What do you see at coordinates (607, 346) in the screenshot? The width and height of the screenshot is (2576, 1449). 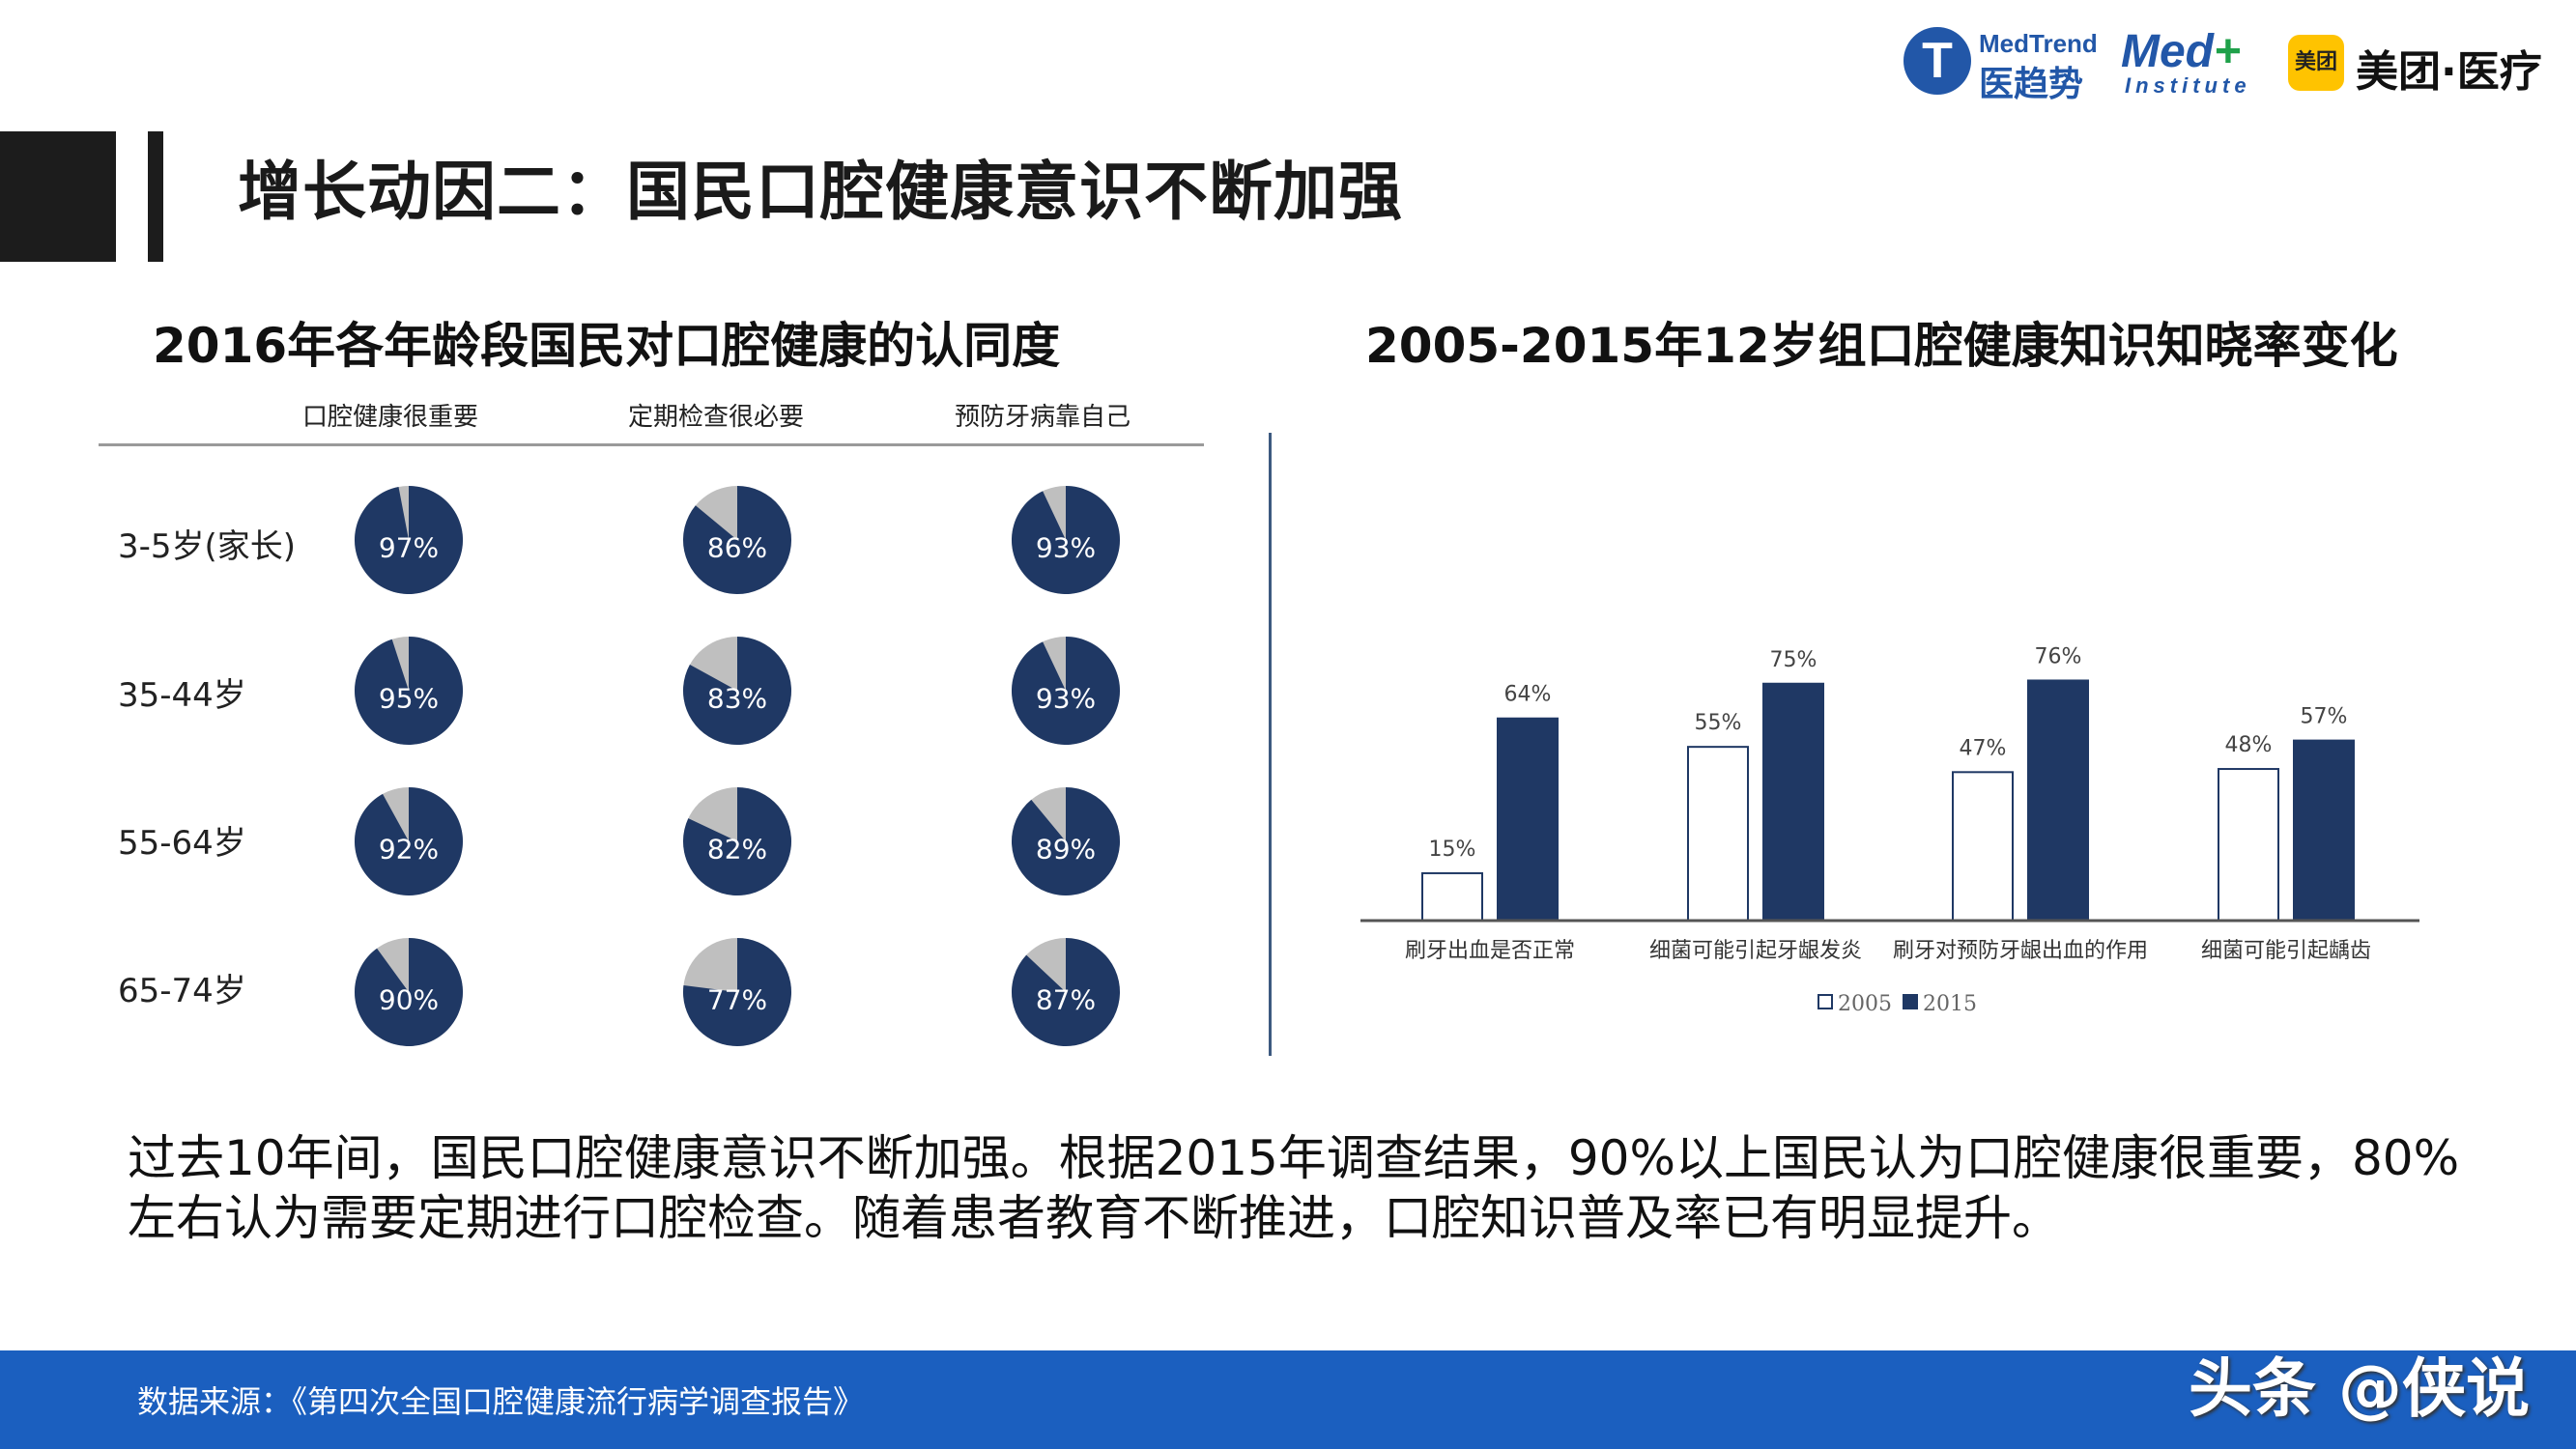 I see `left-chart-title: 2016年各年龄段国民对口腔健康的认同度` at bounding box center [607, 346].